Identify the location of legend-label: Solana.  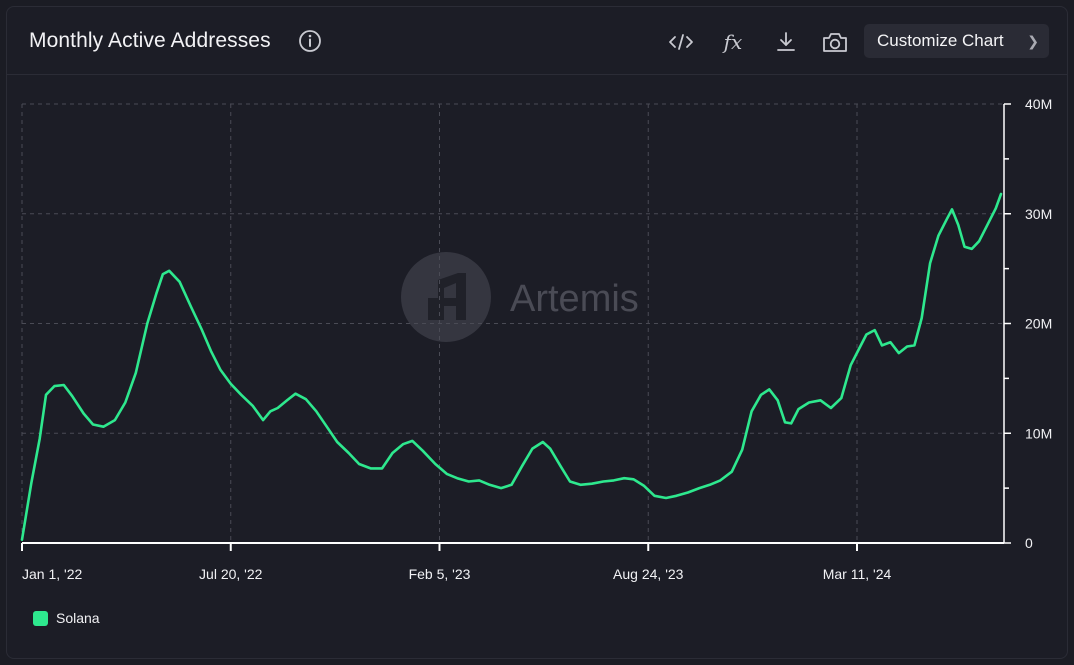
(78, 618).